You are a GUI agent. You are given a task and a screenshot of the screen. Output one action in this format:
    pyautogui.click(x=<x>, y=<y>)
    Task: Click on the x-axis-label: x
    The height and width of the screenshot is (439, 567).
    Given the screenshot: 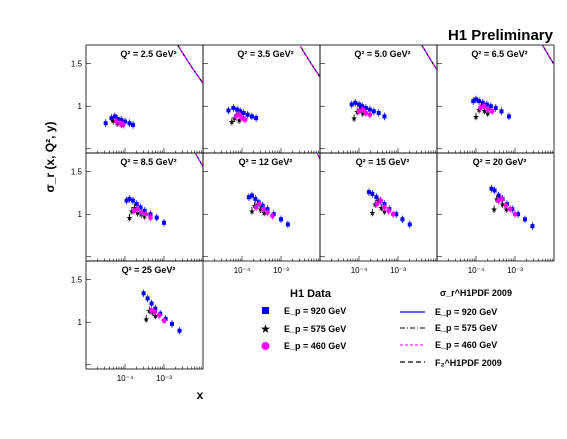 What is the action you would take?
    pyautogui.click(x=200, y=395)
    